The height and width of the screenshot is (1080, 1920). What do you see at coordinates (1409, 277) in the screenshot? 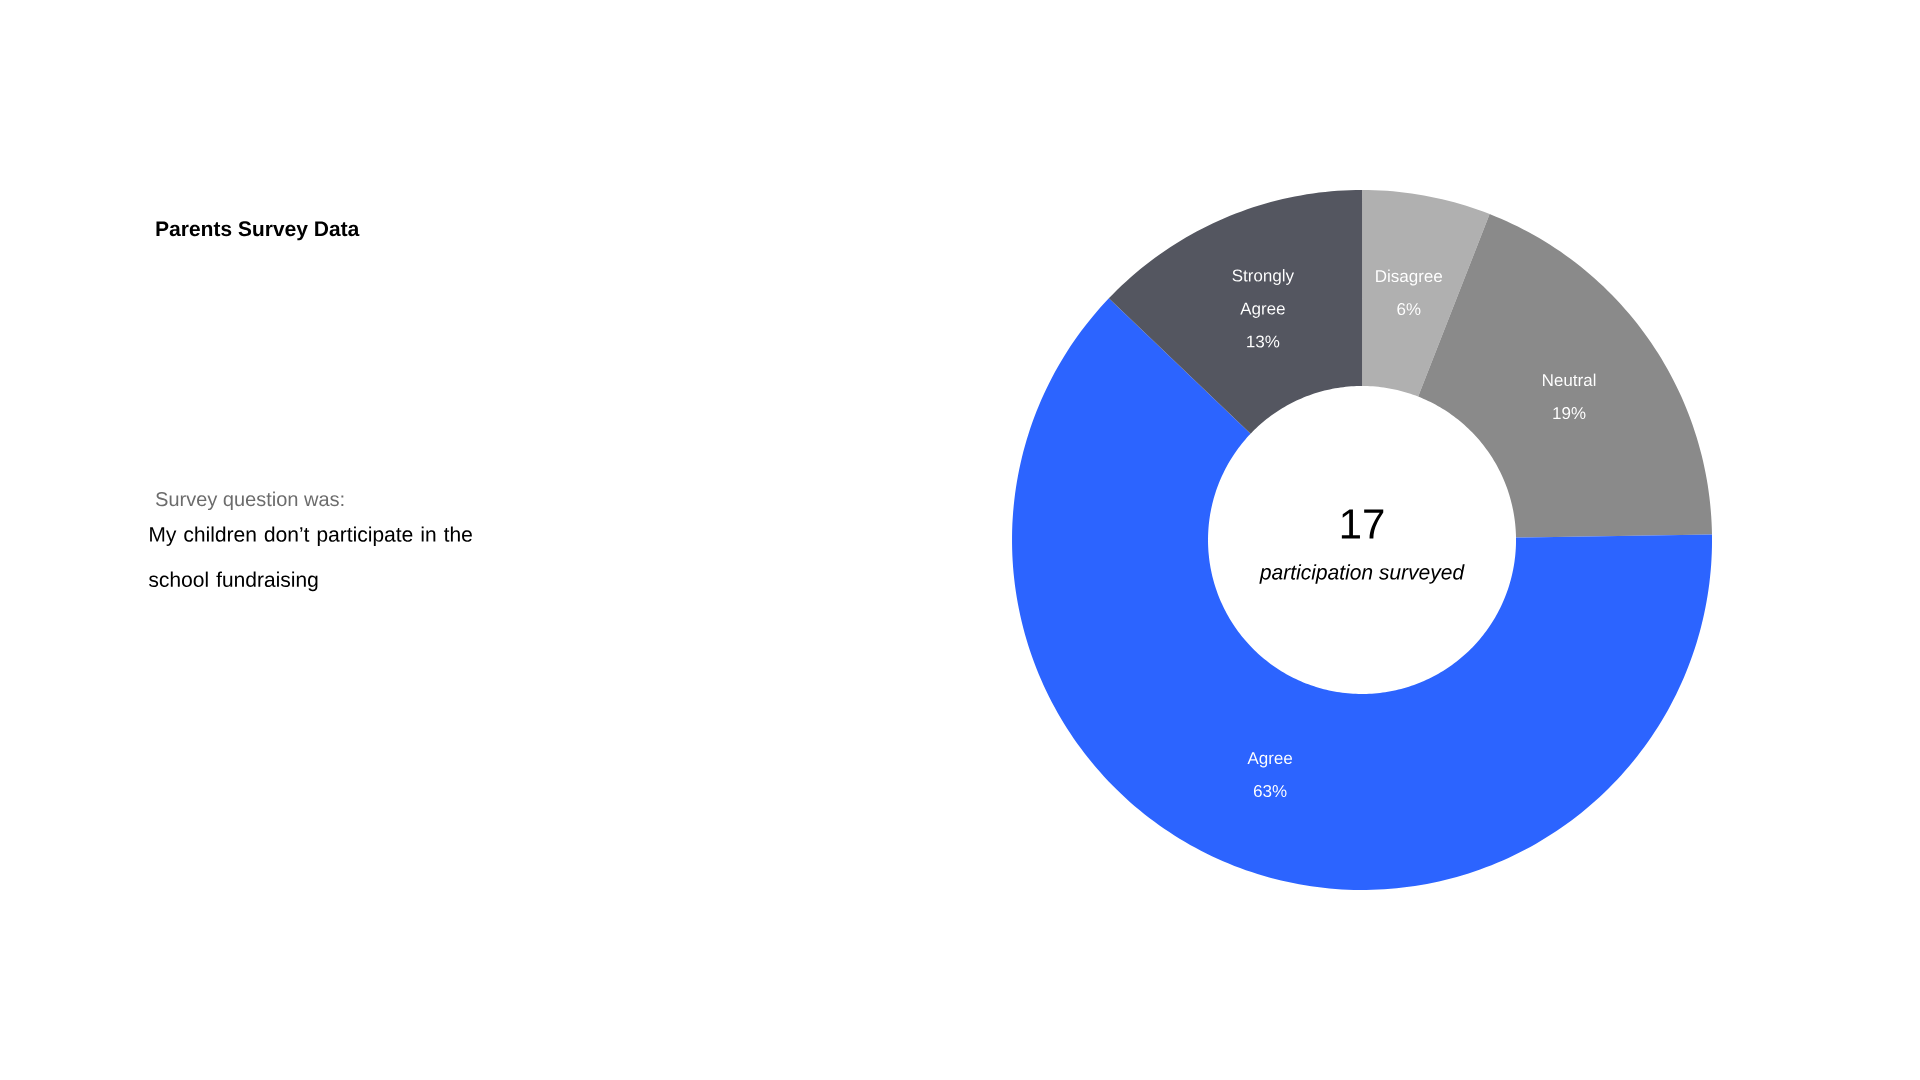
I see `slice-label: Disagree` at bounding box center [1409, 277].